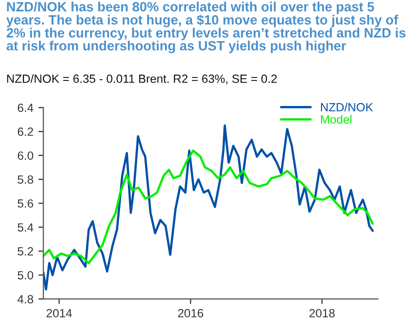 The height and width of the screenshot is (330, 413). What do you see at coordinates (26, 155) in the screenshot?
I see `y-tick-label: 6.0` at bounding box center [26, 155].